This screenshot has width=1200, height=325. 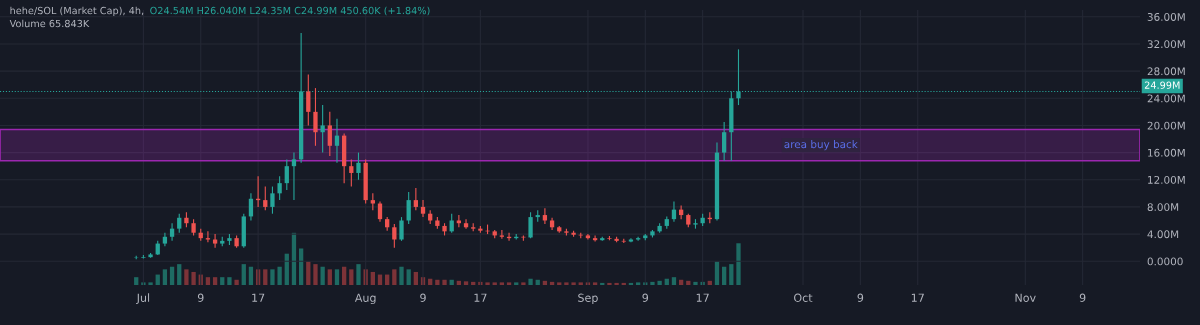 What do you see at coordinates (290, 11) in the screenshot?
I see `chart-subtitle: O24.54M H26.040M L24.35M C24.99M 450.60K (+1.84%)` at bounding box center [290, 11].